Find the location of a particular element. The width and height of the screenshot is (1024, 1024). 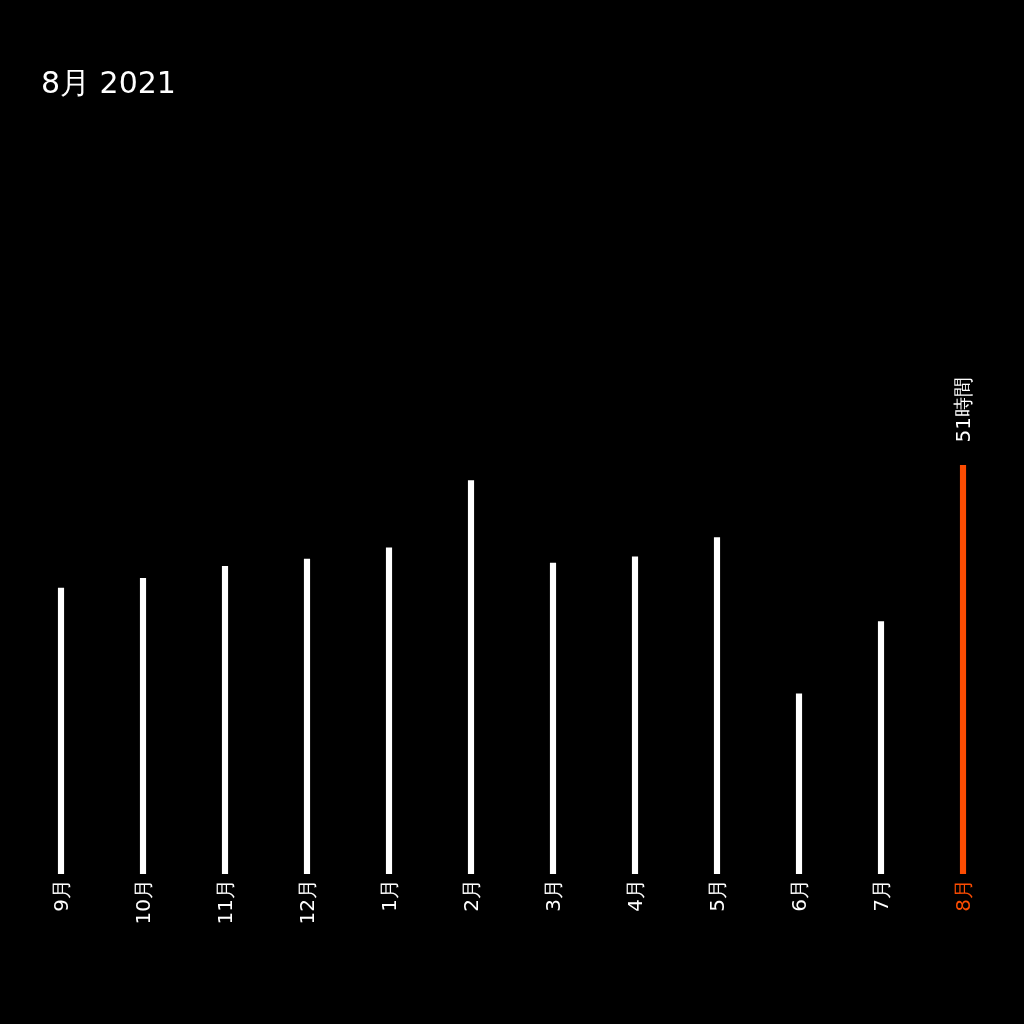

x-tick-label: 9月 is located at coordinates (60, 895).